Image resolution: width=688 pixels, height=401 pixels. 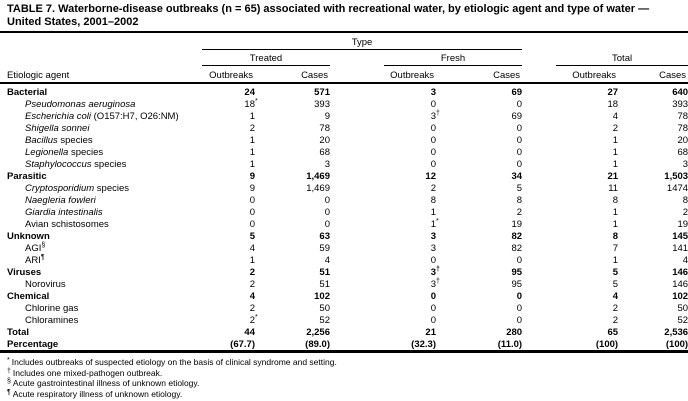 What do you see at coordinates (266, 57) in the screenshot?
I see `treated-group-header: Treated` at bounding box center [266, 57].